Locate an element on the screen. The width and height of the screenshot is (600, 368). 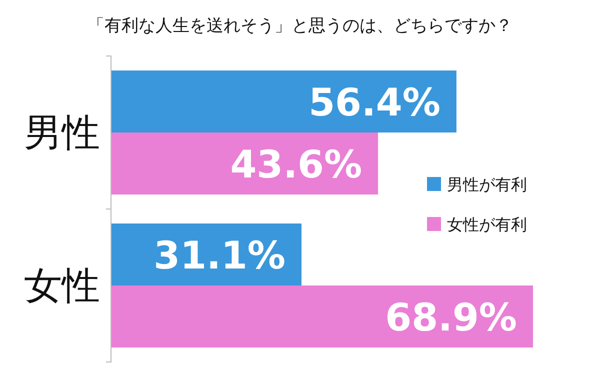
data-label: 31.1% is located at coordinates (220, 256).